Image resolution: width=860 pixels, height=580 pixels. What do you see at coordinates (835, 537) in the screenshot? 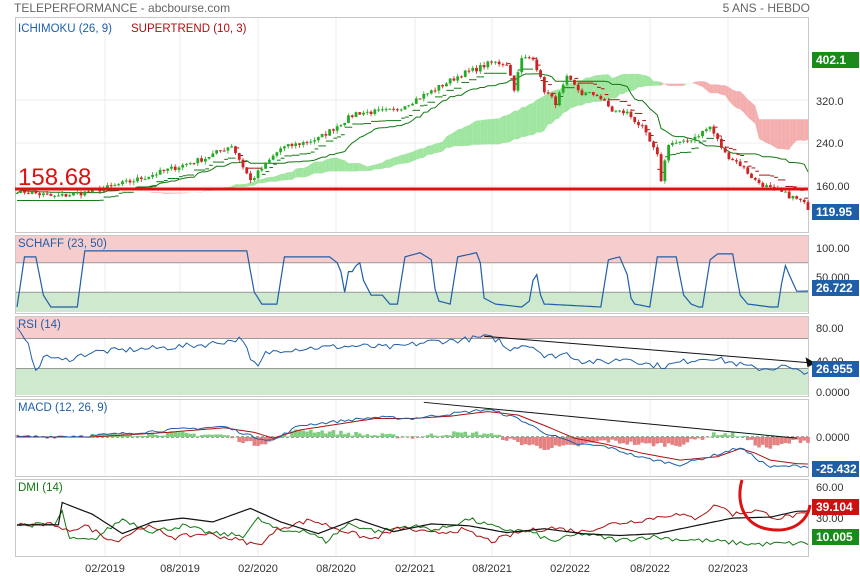
I see `dmi-plus-badge-bg` at bounding box center [835, 537].